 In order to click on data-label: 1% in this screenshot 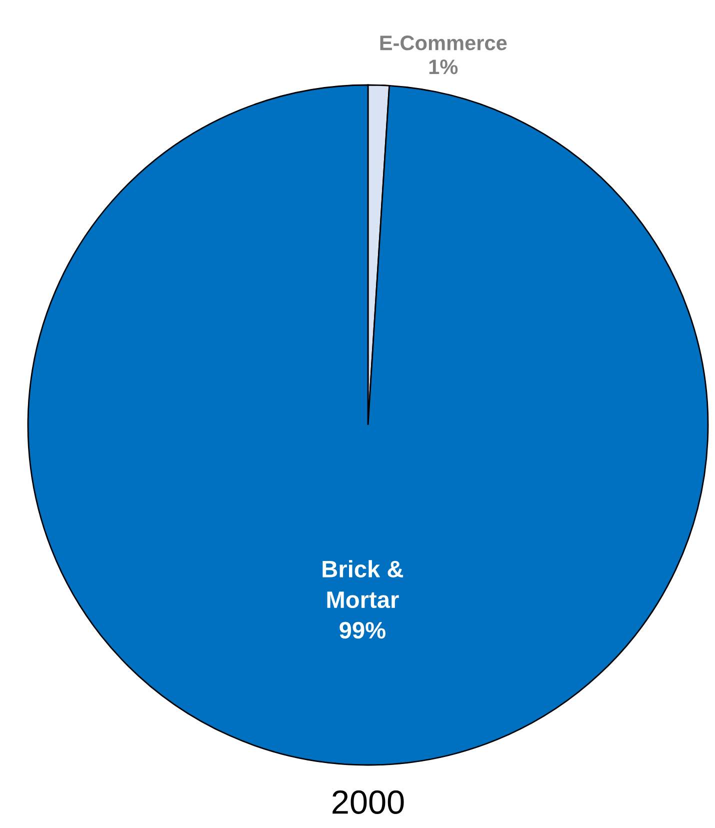, I will do `click(443, 67)`.